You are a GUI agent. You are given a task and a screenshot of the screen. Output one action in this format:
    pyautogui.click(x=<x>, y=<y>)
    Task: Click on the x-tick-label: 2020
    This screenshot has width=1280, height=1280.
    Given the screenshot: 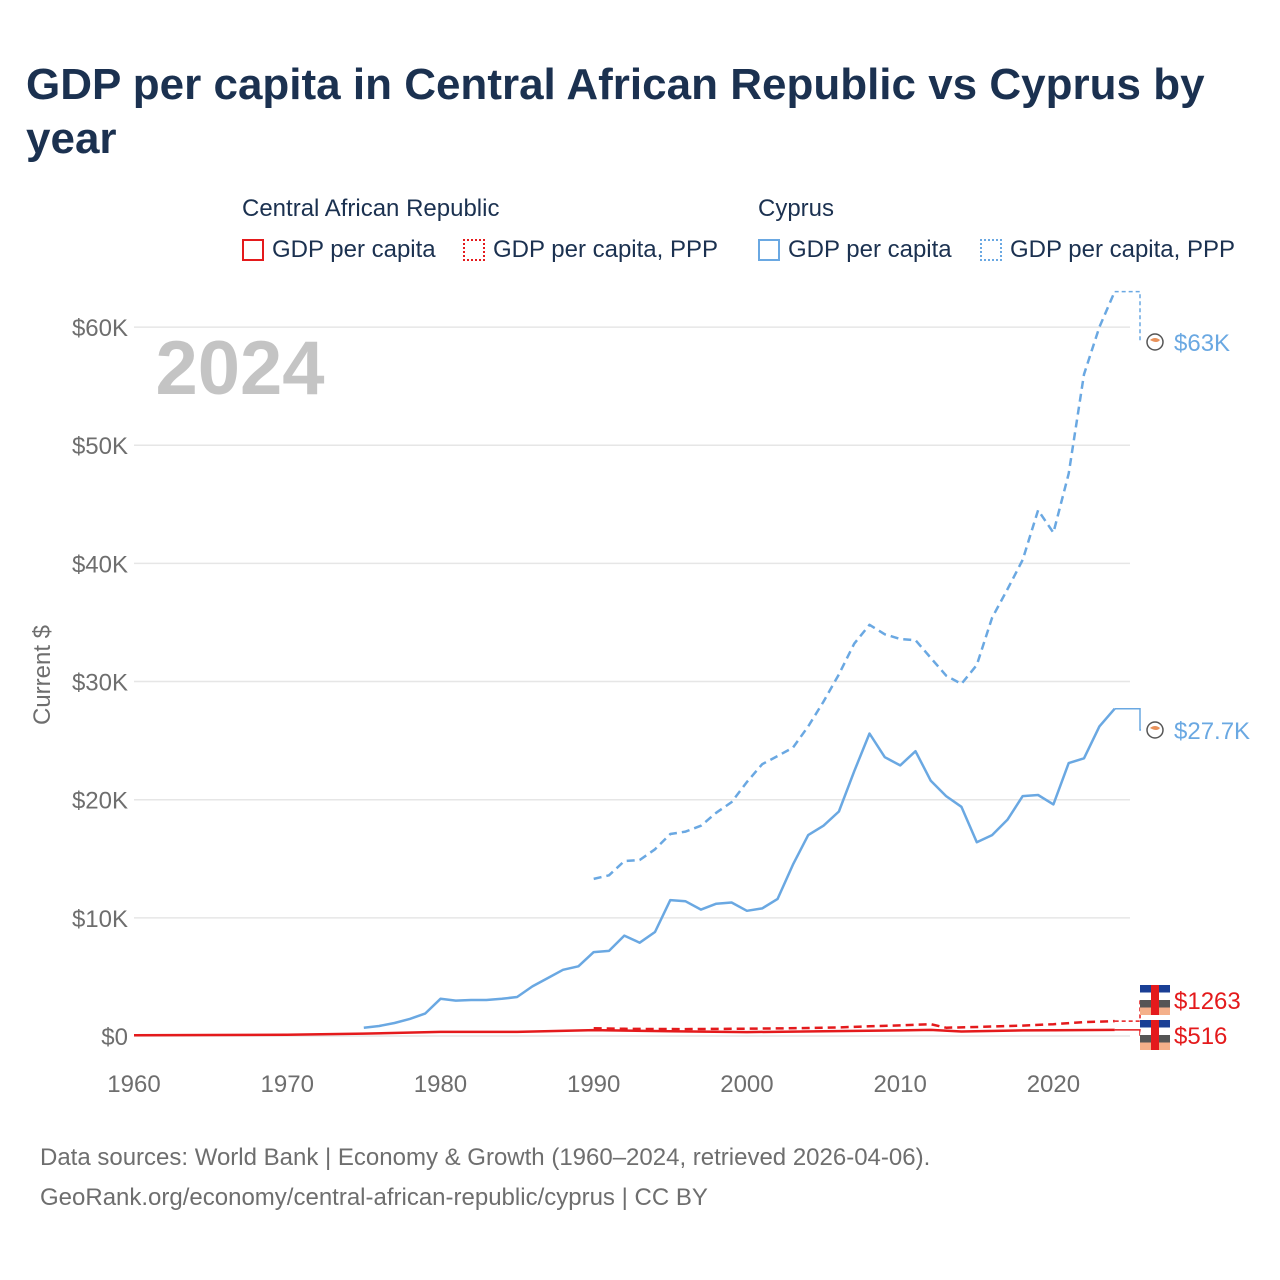 What is the action you would take?
    pyautogui.click(x=1053, y=1084)
    